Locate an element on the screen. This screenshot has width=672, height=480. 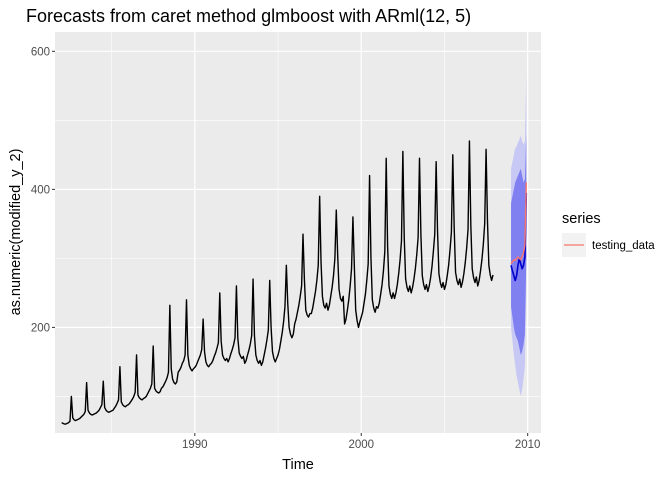
x-tick-label: 2010 is located at coordinates (528, 445).